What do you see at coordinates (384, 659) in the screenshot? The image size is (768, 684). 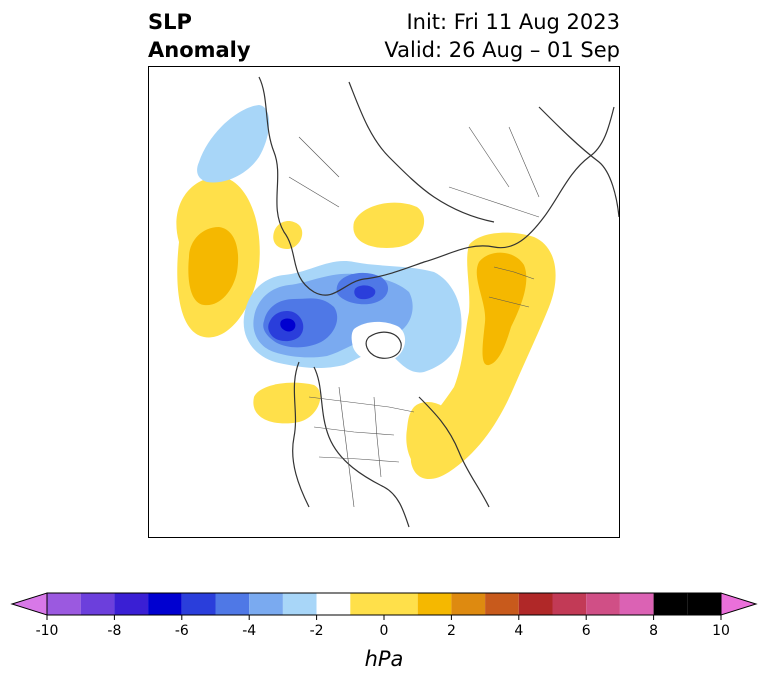 I see `colorbar-unit-label: hPa` at bounding box center [384, 659].